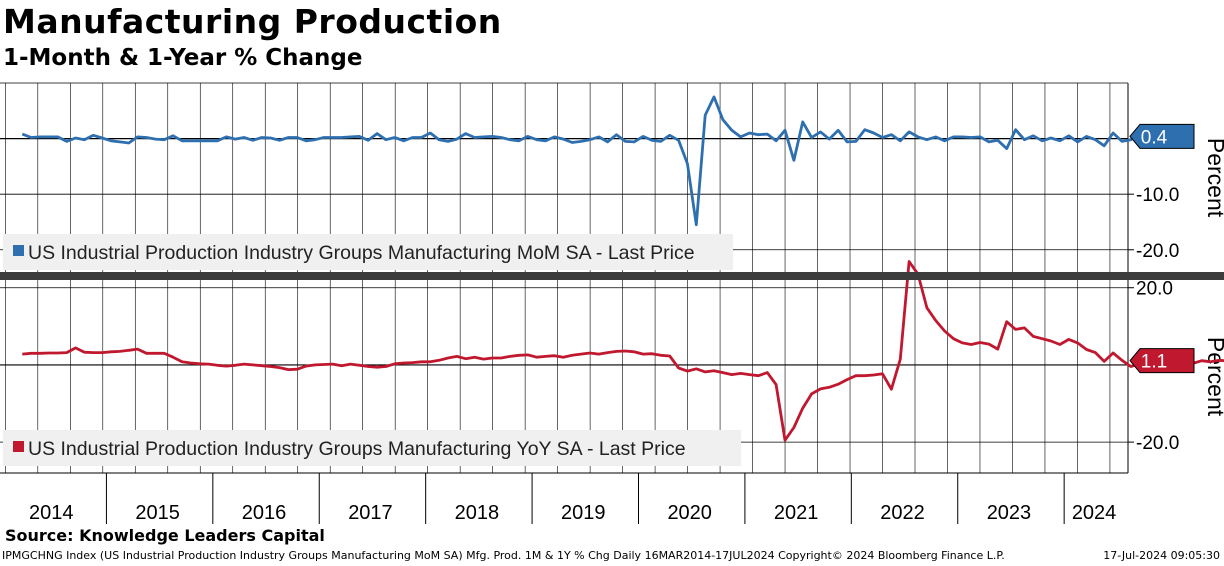 This screenshot has height=566, width=1224. I want to click on x-tick-label: 2019, so click(583, 513).